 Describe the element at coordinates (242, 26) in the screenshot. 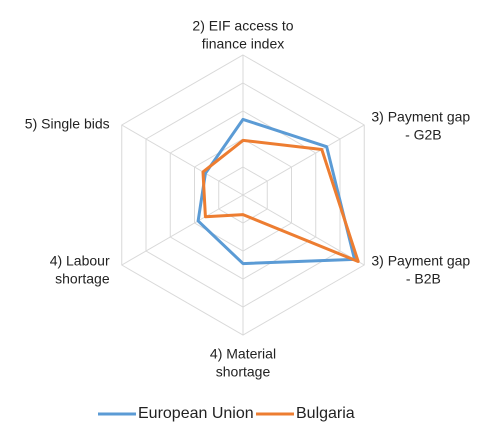

I see `axis-label: 2) EIF access to` at that location.